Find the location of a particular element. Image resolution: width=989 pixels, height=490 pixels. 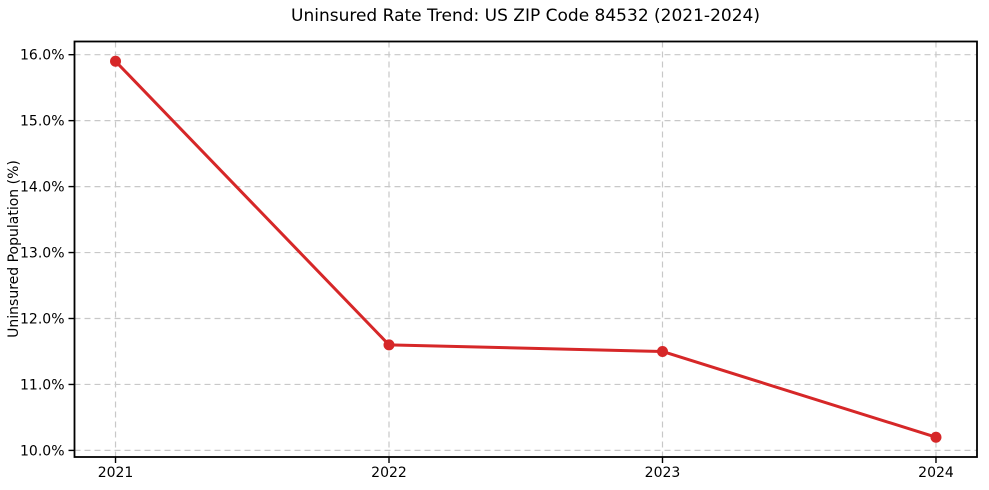

data-point-2022 is located at coordinates (389, 345).